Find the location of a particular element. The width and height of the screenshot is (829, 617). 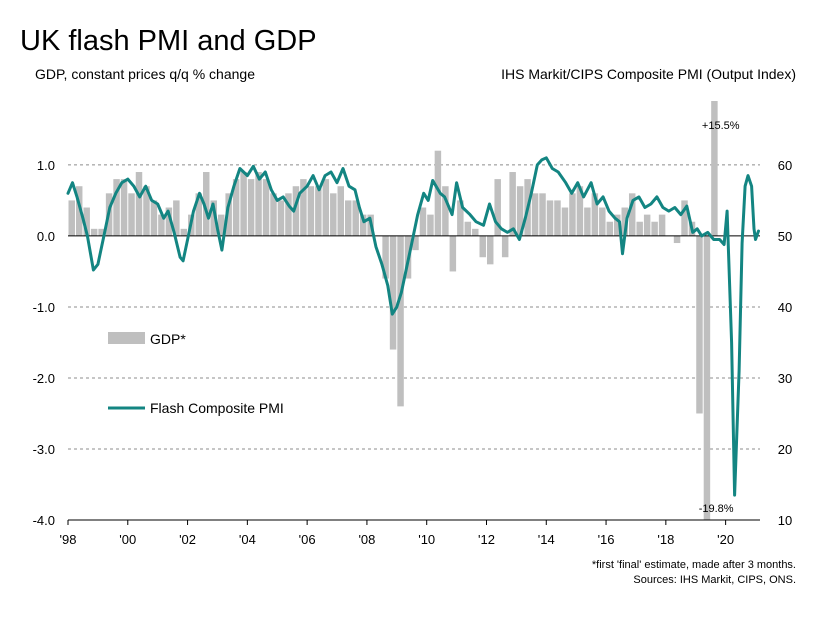

x-tick-label: '02 is located at coordinates (187, 539).